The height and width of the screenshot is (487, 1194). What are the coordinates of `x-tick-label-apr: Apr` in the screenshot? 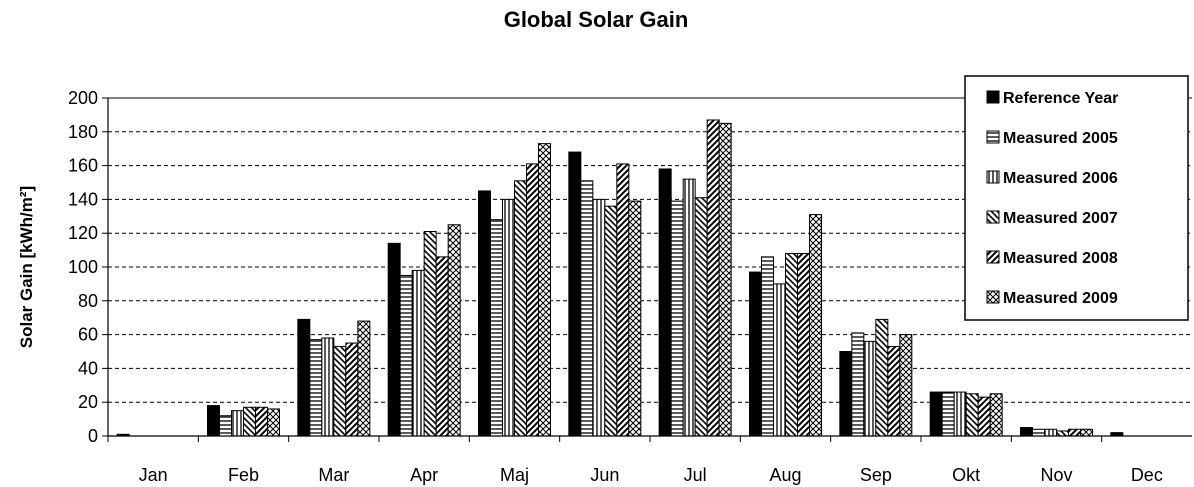 It's located at (424, 475).